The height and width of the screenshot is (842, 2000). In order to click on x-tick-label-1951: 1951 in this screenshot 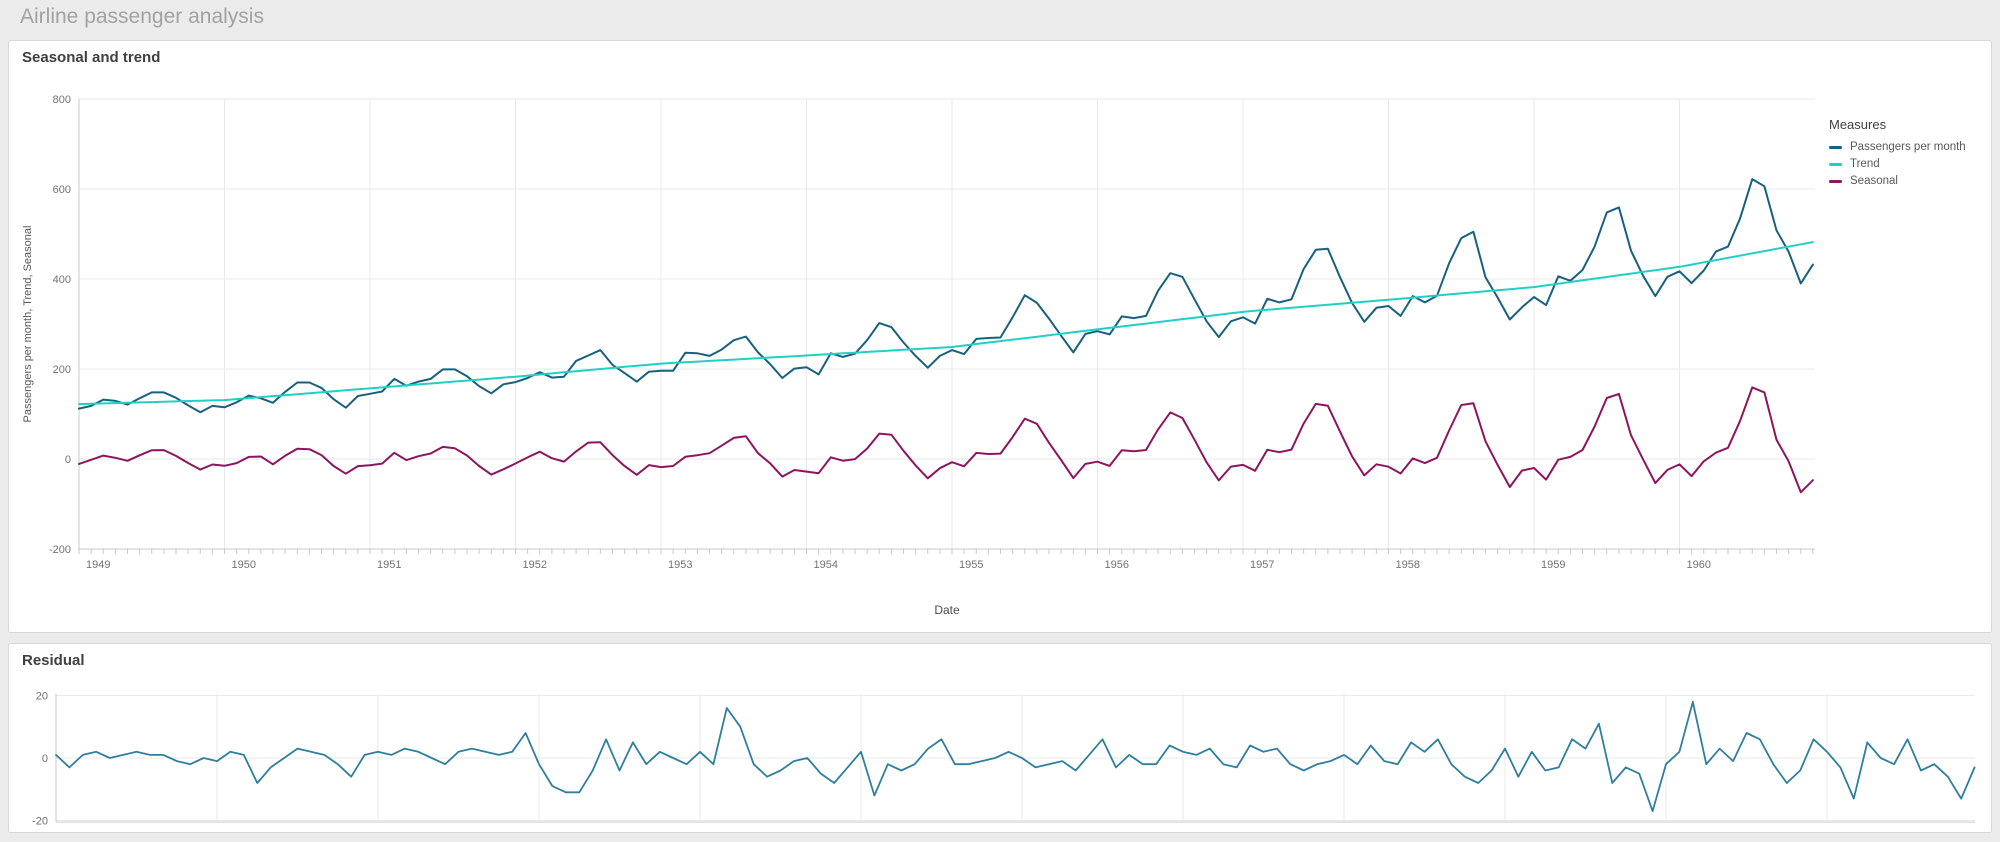, I will do `click(389, 565)`.